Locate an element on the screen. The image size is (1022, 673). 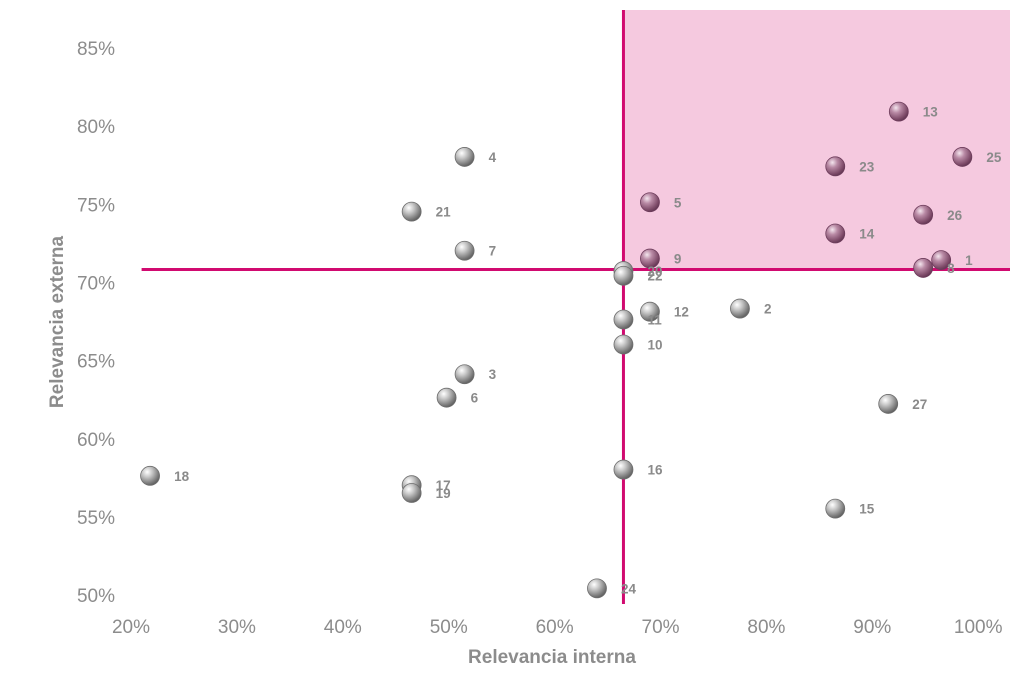
y-tick-label: 55% is located at coordinates (96, 518).